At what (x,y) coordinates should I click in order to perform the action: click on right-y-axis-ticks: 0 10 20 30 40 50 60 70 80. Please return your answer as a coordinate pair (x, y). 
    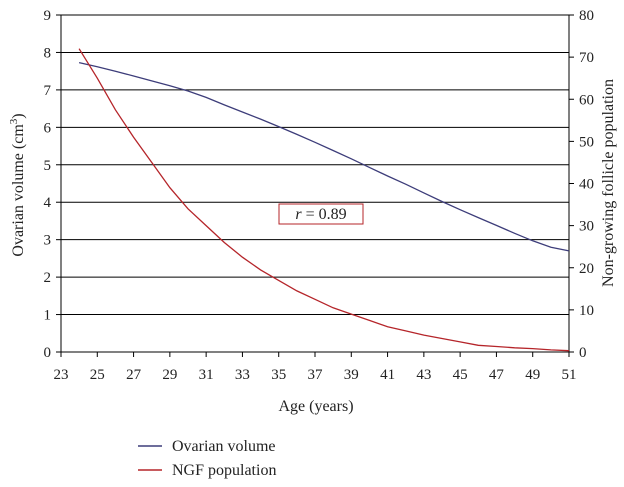
    Looking at the image, I should click on (581, 184).